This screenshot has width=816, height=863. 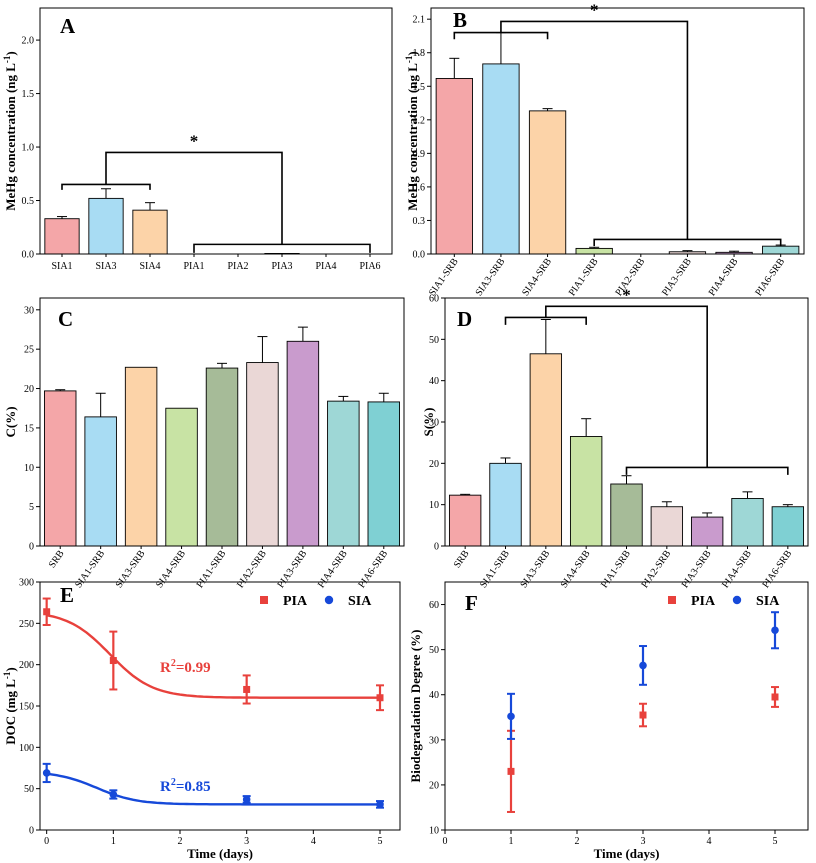 What do you see at coordinates (173, 663) in the screenshot?
I see `r2-exponent: 2` at bounding box center [173, 663].